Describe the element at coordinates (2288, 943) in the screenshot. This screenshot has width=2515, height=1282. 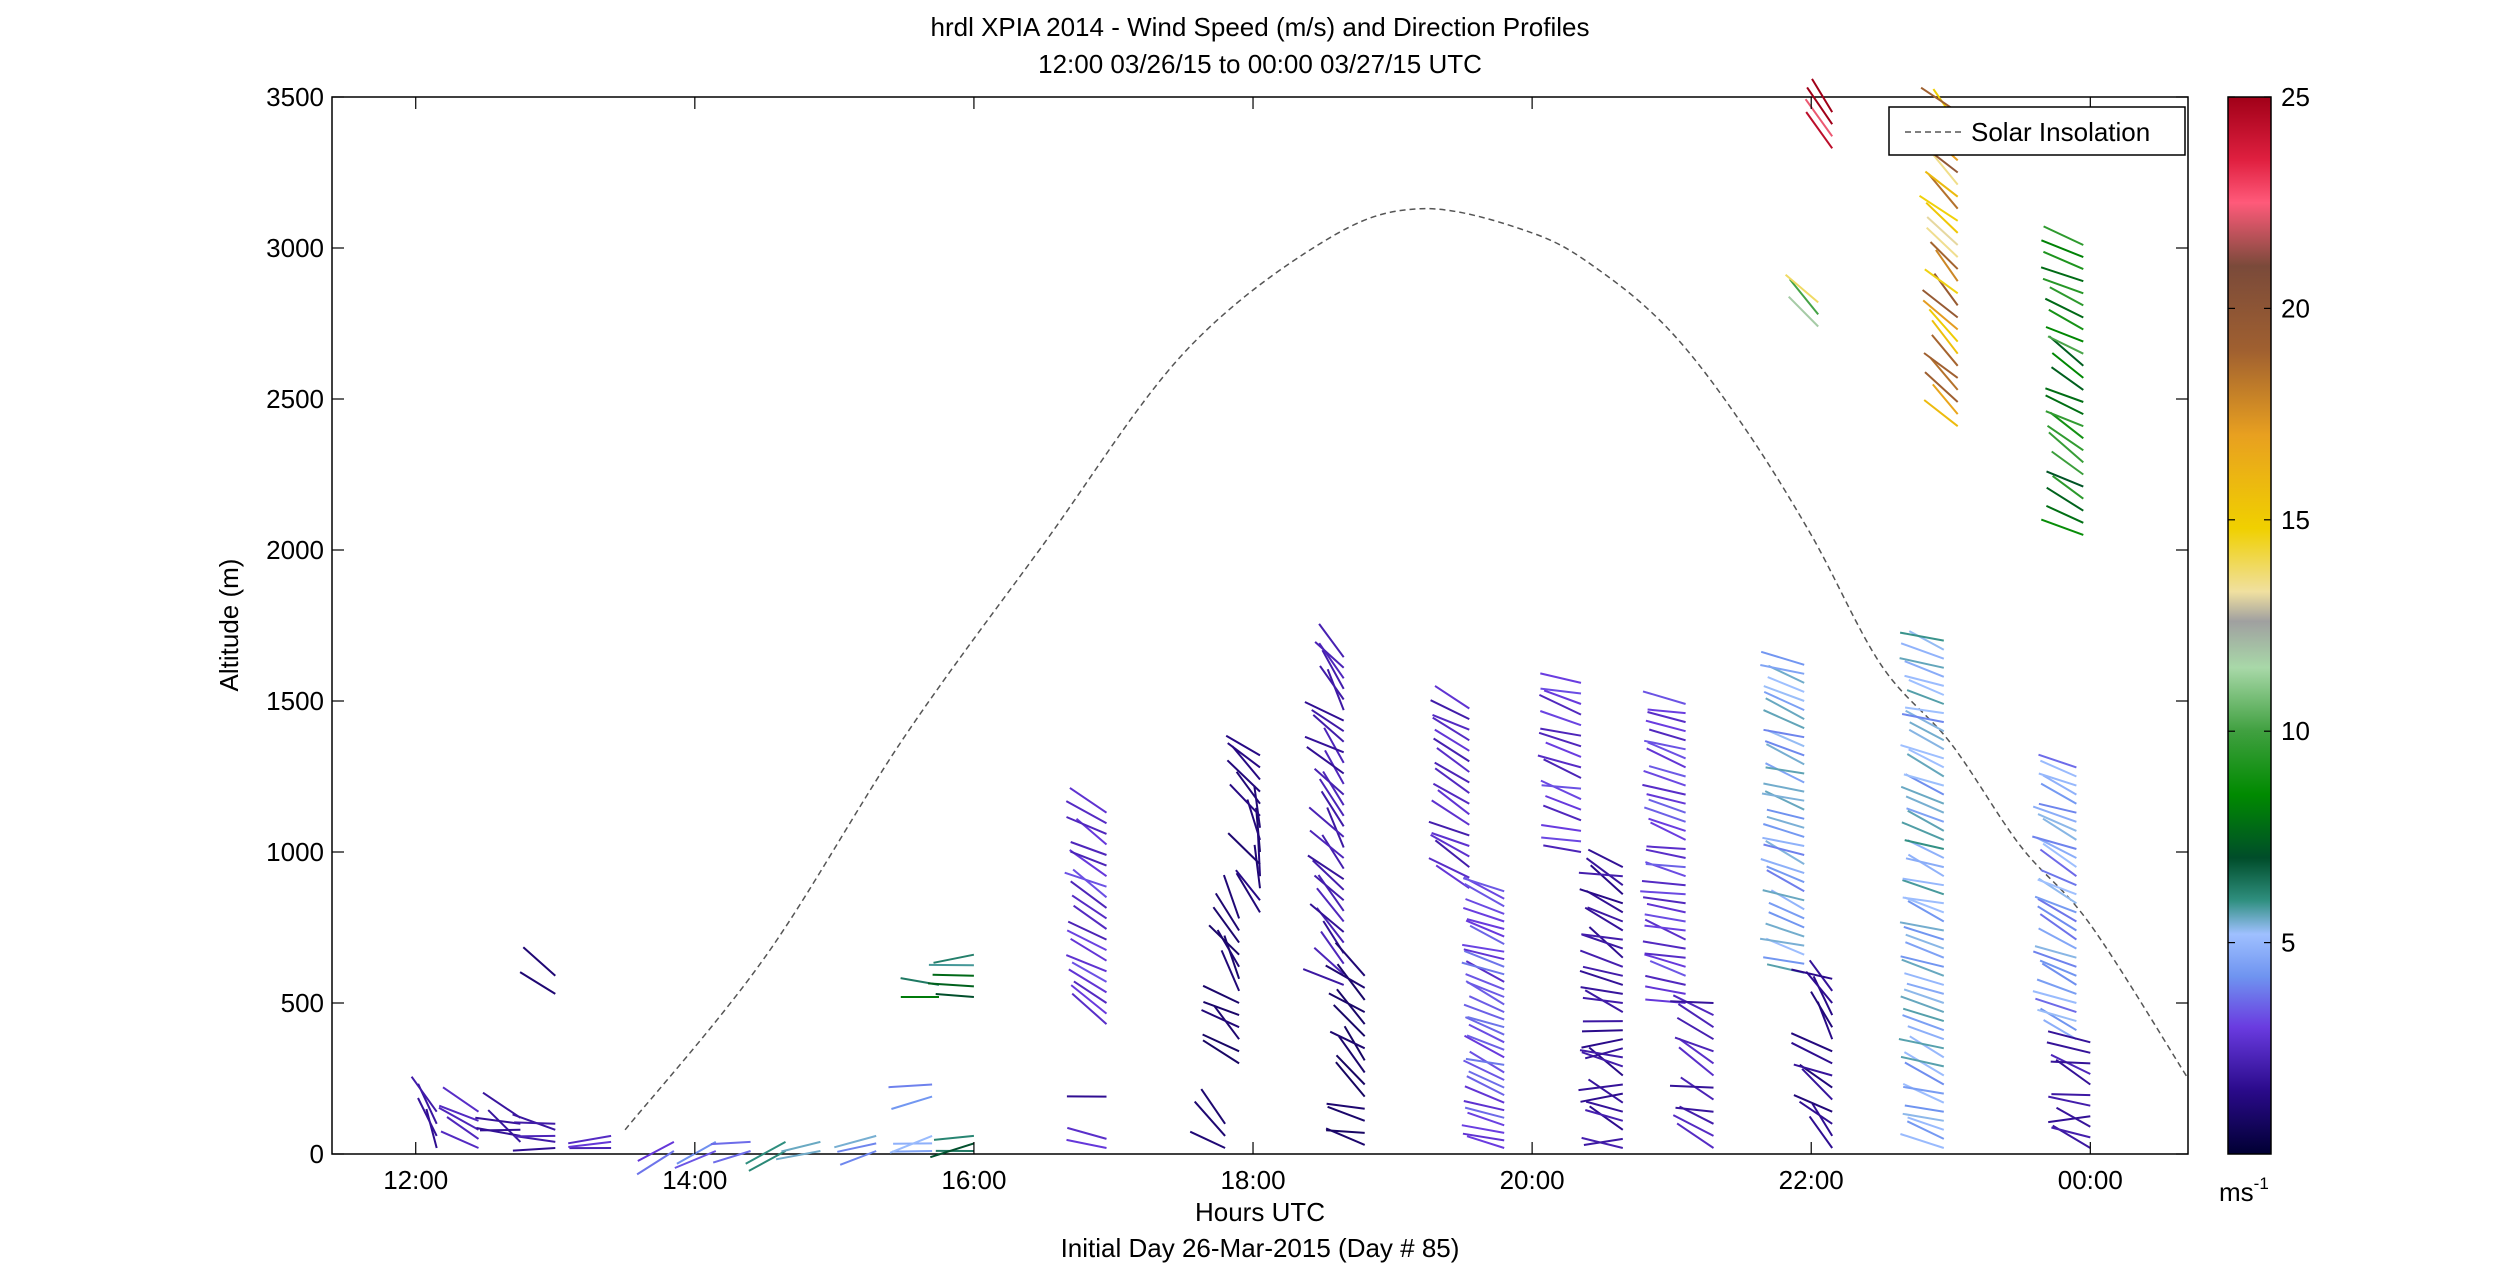
I see `colorbar-tick-label: 5` at that location.